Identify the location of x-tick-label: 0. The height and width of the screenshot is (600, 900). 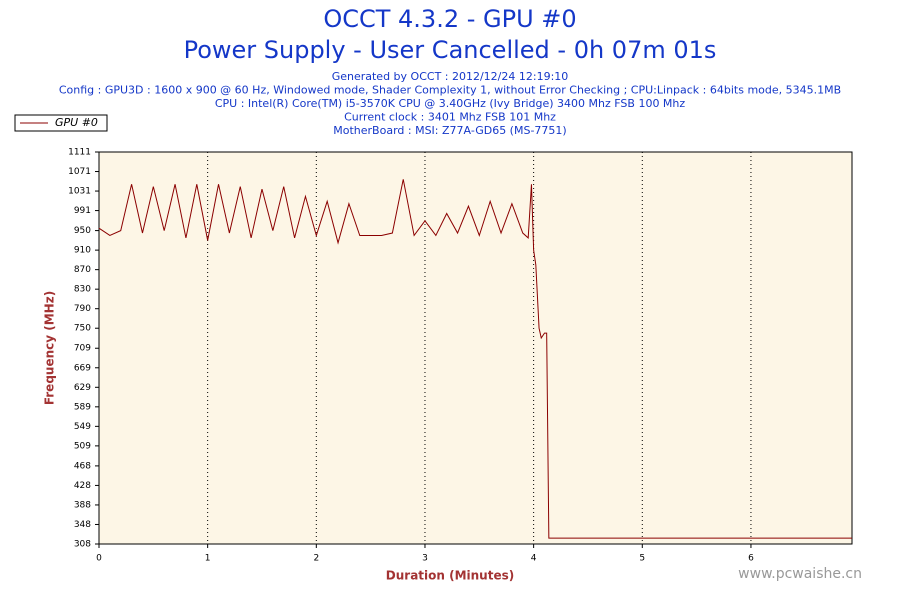
(99, 559).